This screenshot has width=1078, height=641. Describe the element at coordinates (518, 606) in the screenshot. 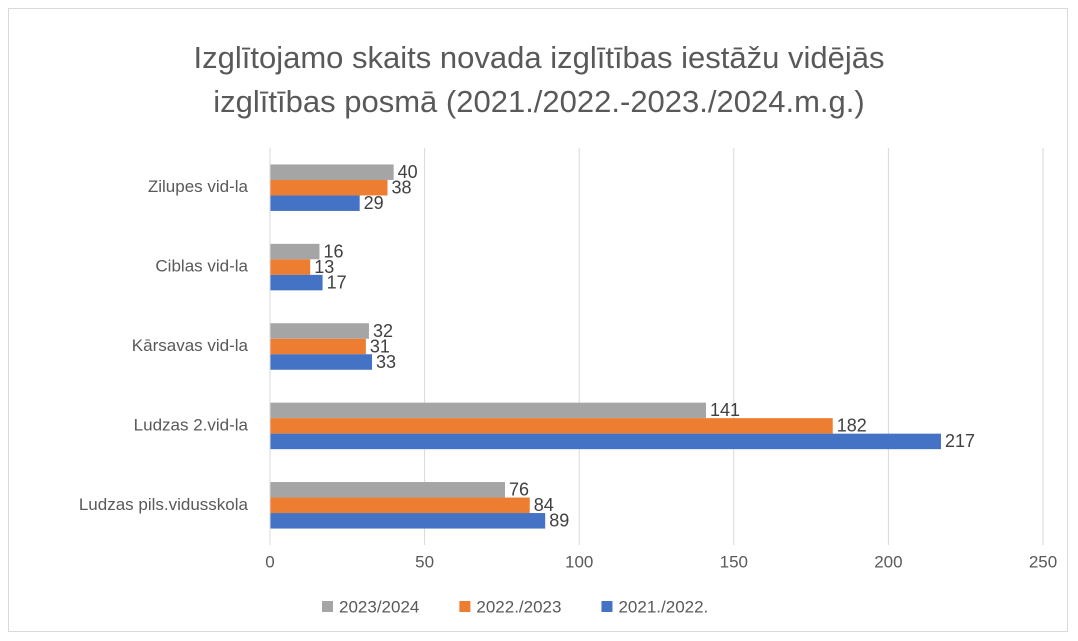

I see `legend-label: 2022./2023` at that location.